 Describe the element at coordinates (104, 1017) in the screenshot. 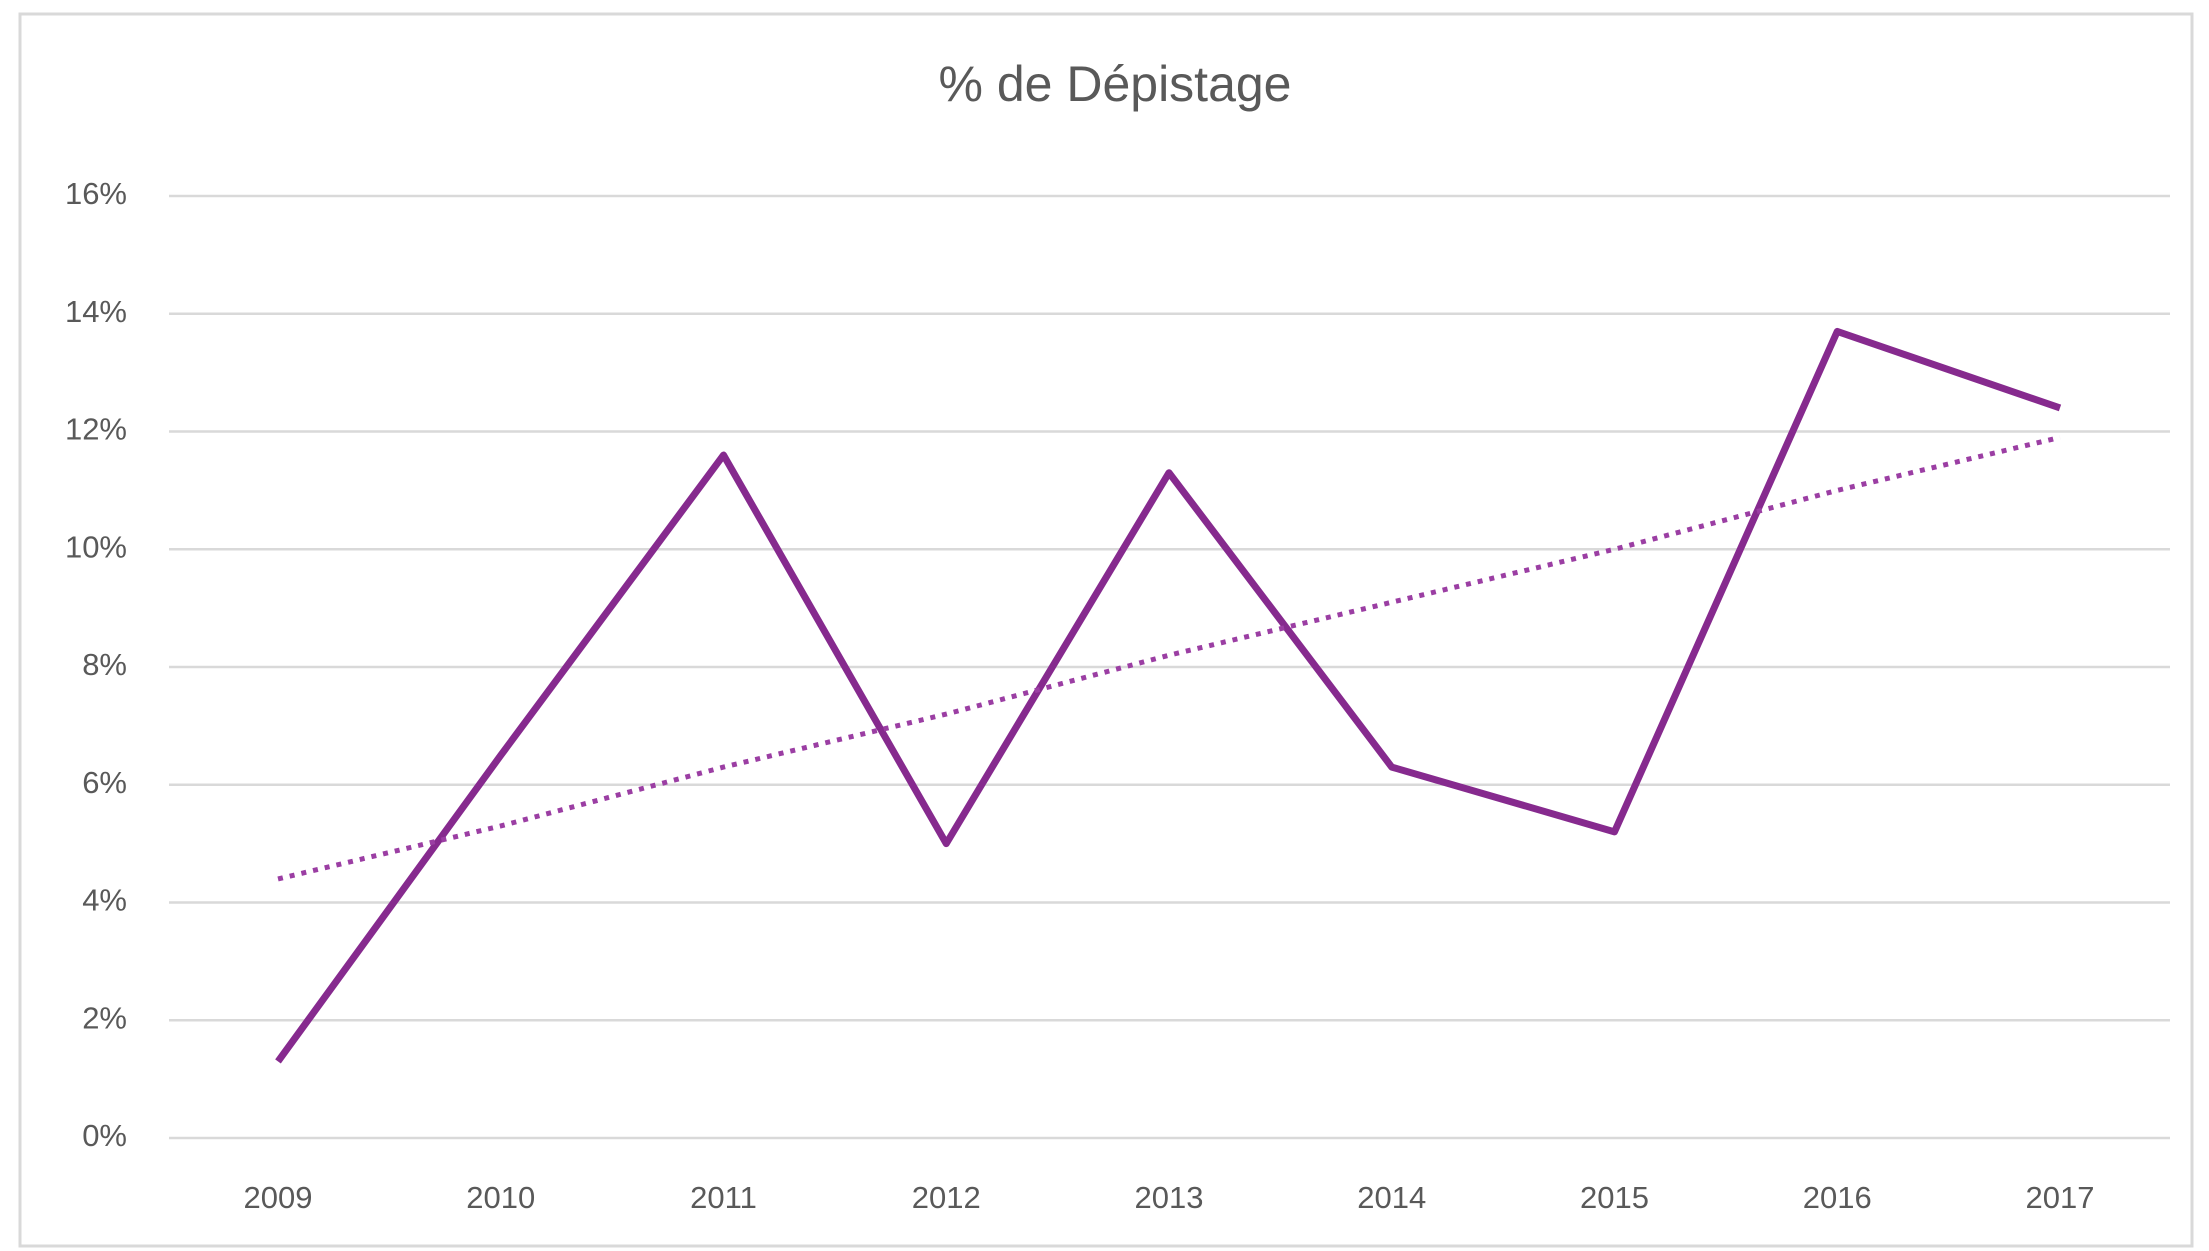

I see `y-tick-label: 2%` at that location.